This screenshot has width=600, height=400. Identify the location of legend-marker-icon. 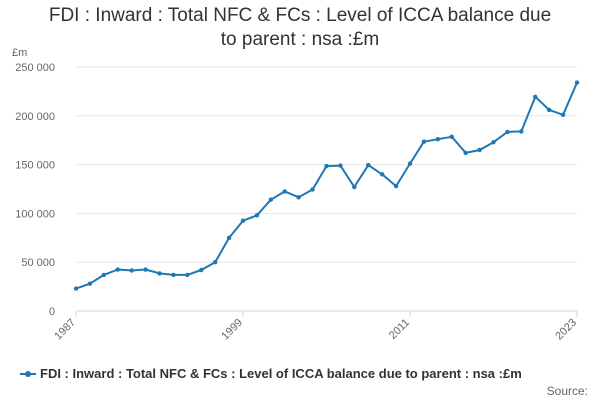
(28, 374).